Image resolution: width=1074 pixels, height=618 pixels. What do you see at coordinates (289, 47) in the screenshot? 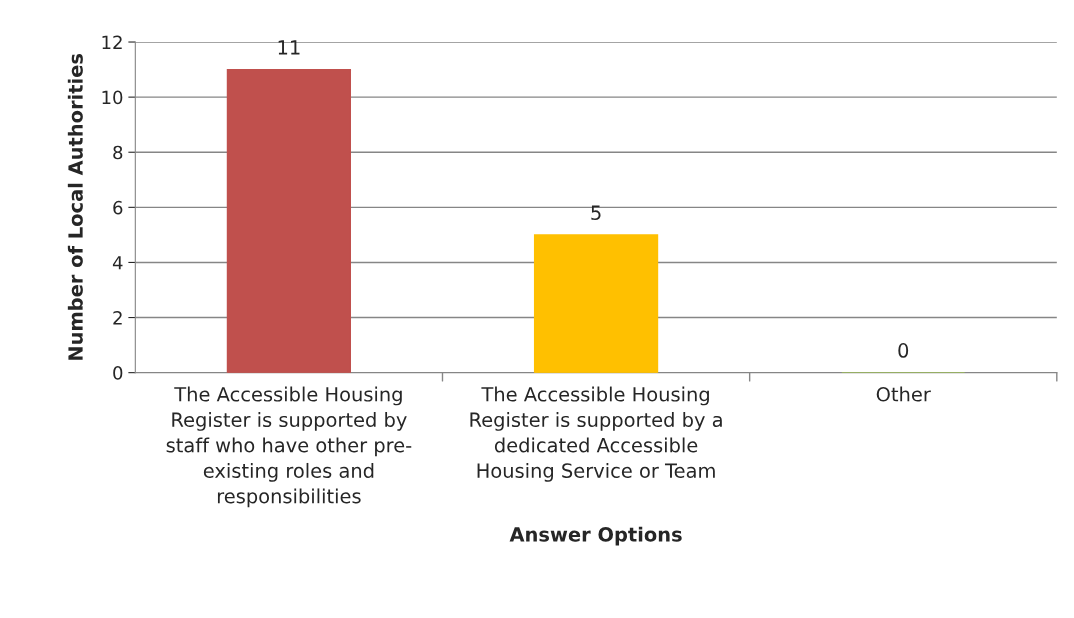
I see `data-label: 11` at bounding box center [289, 47].